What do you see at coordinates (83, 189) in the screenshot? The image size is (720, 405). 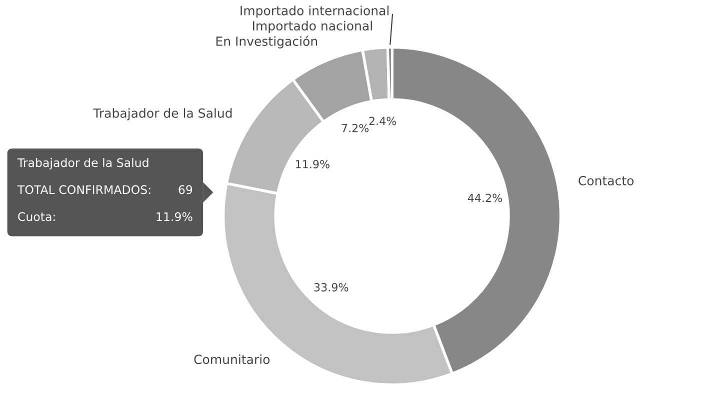 I see `text: TOTAL CONFIRMADOS:` at bounding box center [83, 189].